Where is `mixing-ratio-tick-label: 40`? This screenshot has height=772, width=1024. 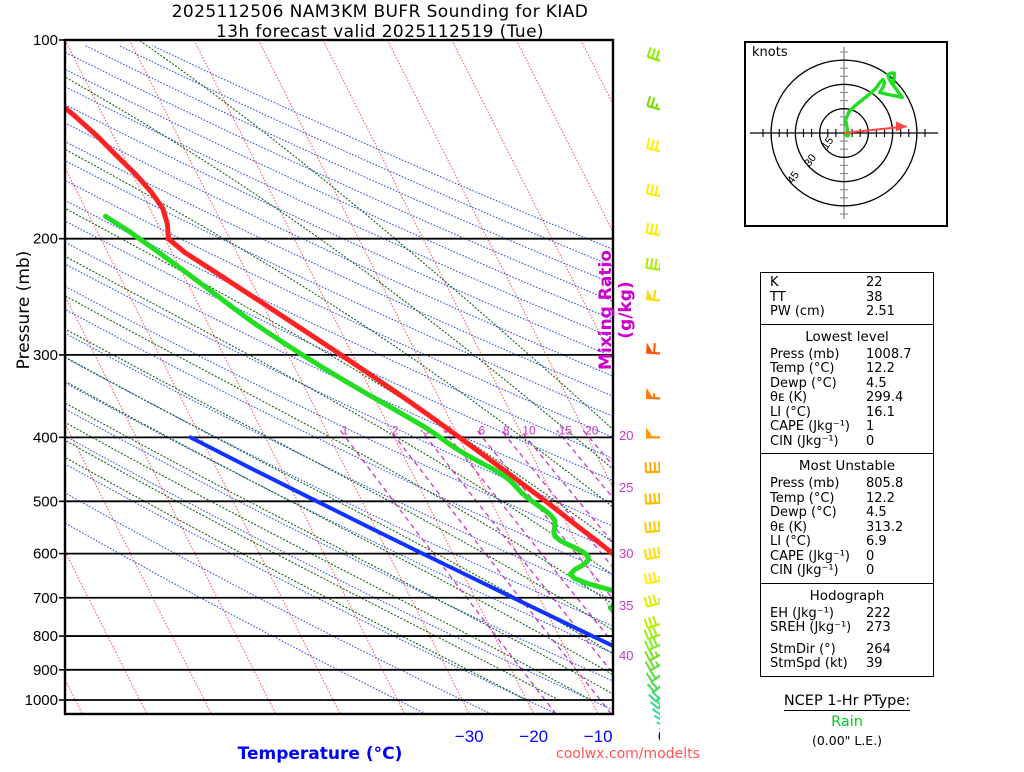 mixing-ratio-tick-label: 40 is located at coordinates (626, 655).